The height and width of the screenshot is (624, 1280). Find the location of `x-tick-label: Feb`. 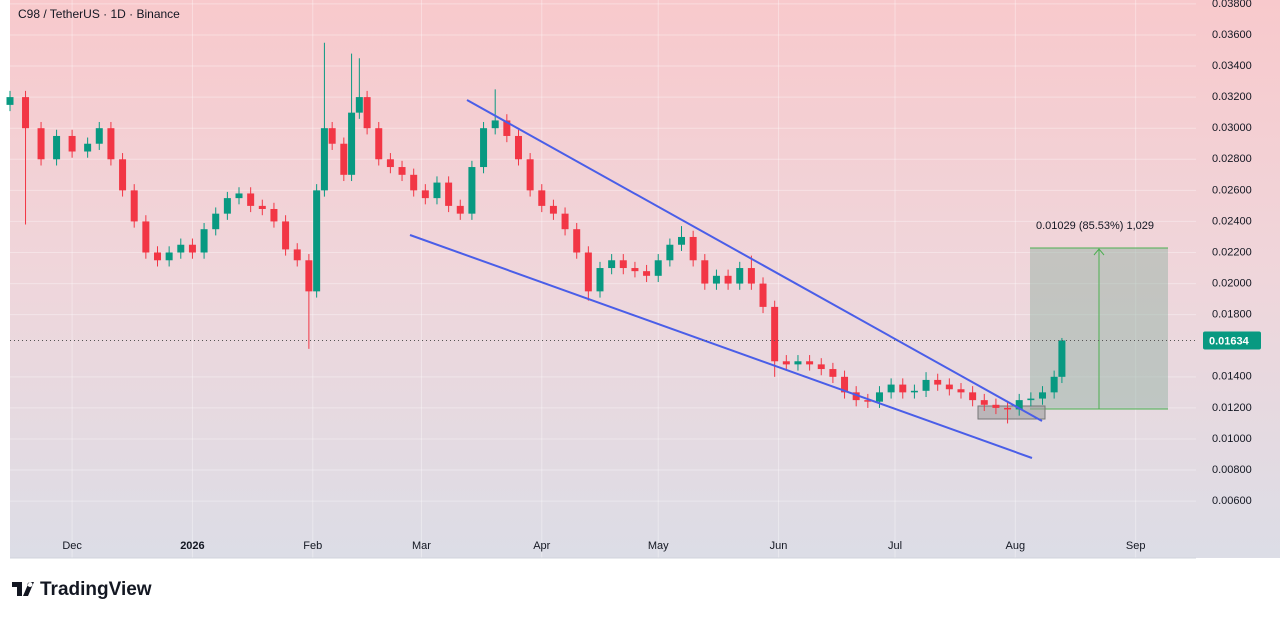

x-tick-label: Feb is located at coordinates (312, 546).